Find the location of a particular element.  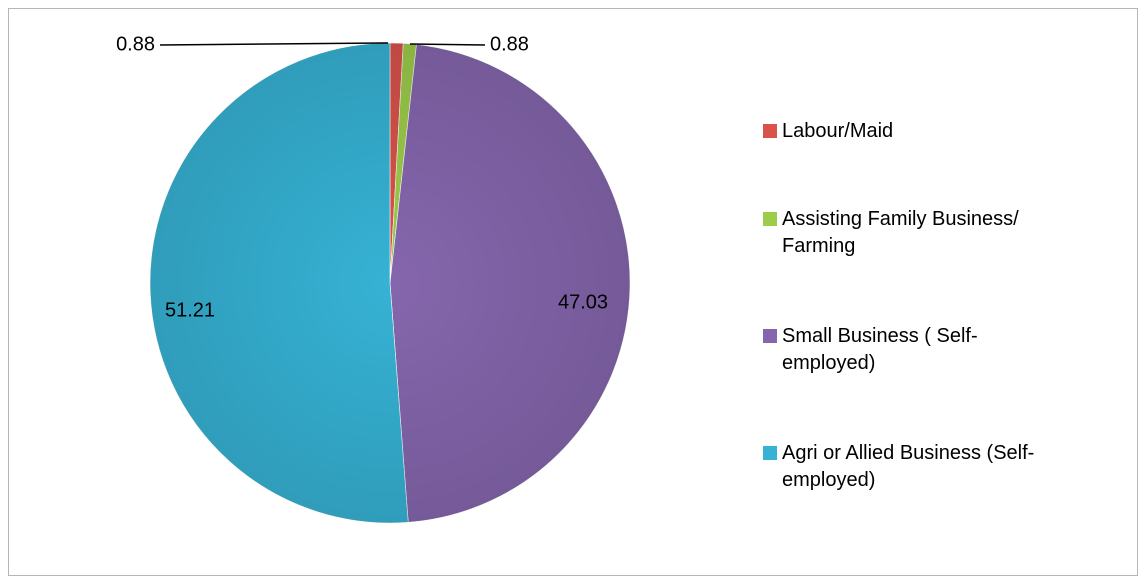

legend-label-line1: Agri or Allied Business (Self- is located at coordinates (908, 453).